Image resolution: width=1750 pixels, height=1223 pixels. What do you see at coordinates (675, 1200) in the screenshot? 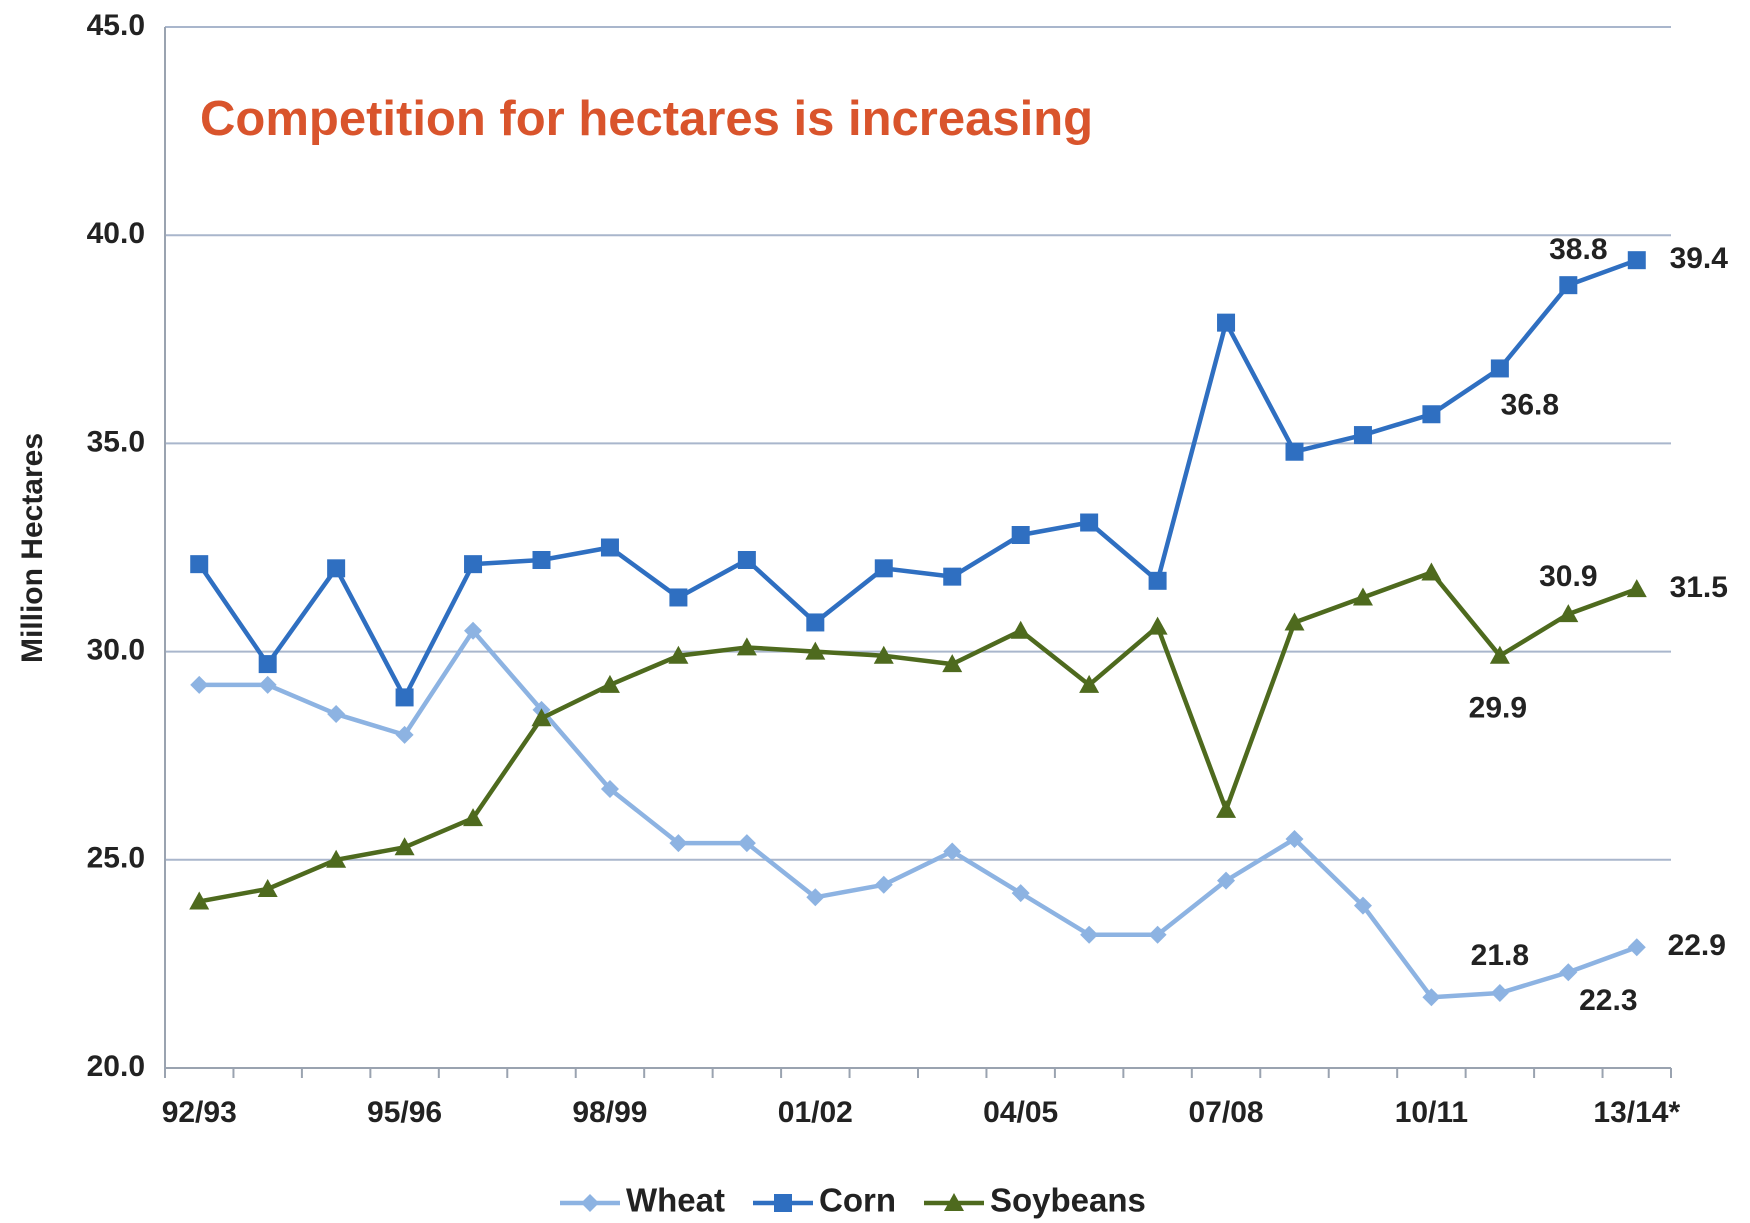
I see `legend-label: Wheat` at bounding box center [675, 1200].